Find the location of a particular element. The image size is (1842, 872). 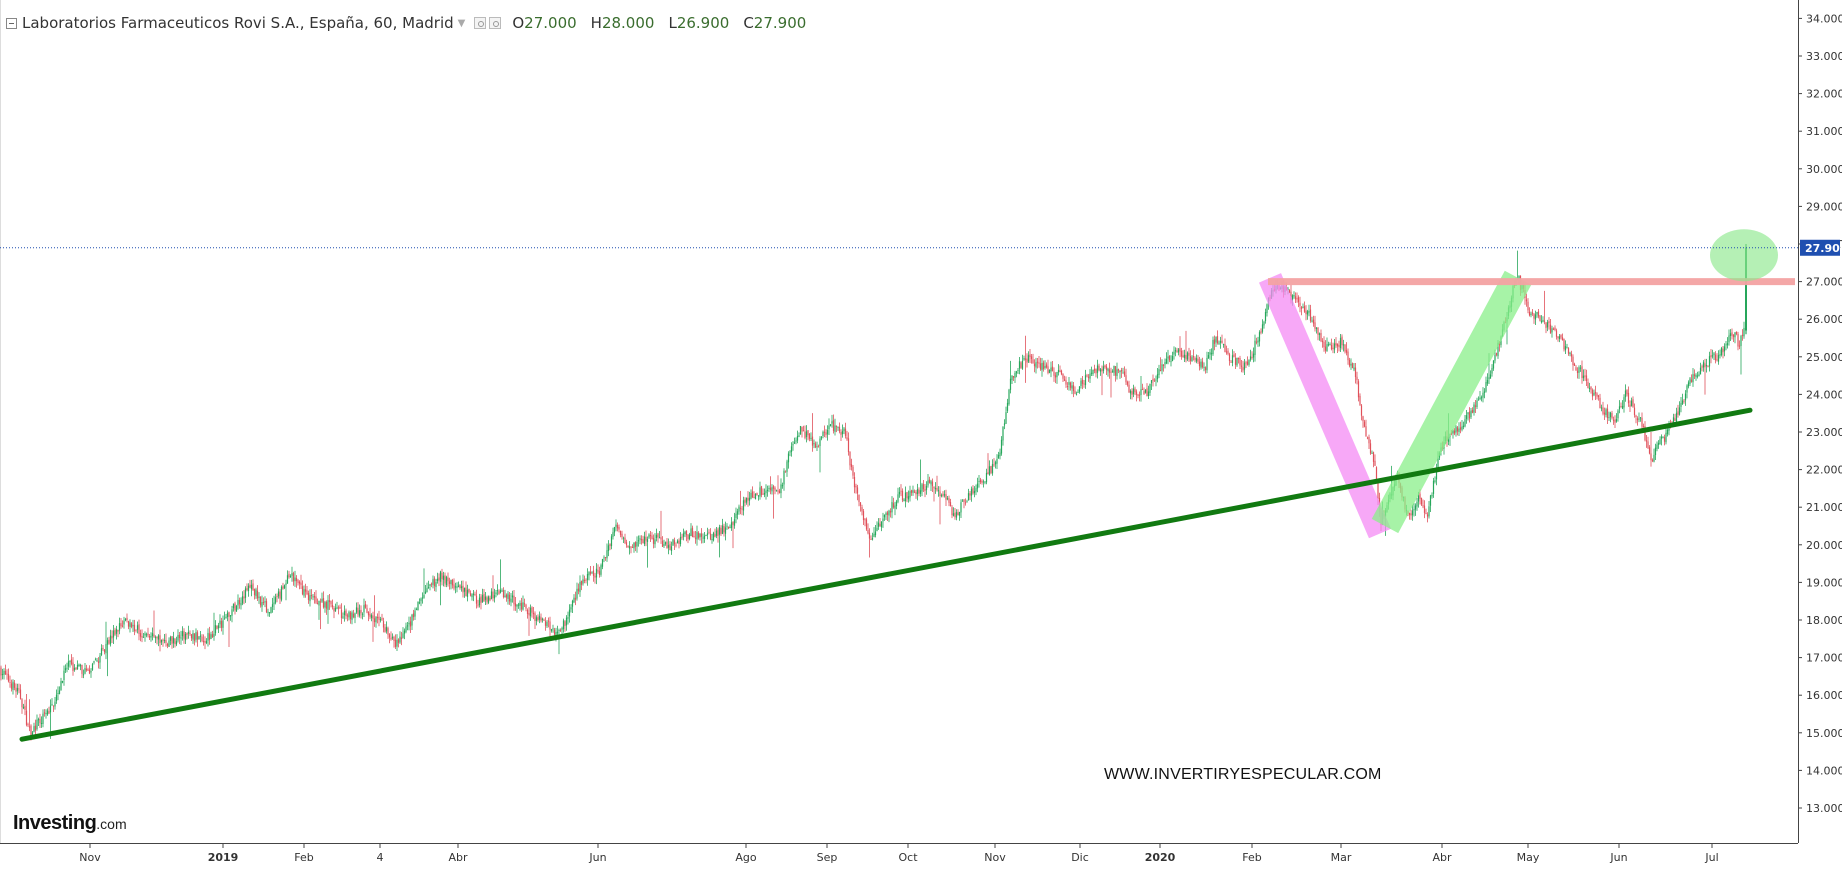

collapse-icon is located at coordinates (11, 23).